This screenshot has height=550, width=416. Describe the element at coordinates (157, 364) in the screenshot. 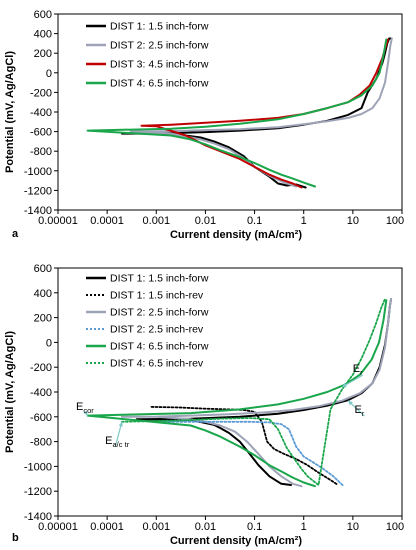

I see `legend-entry: DIST 4: 6.5 inch-rev` at that location.